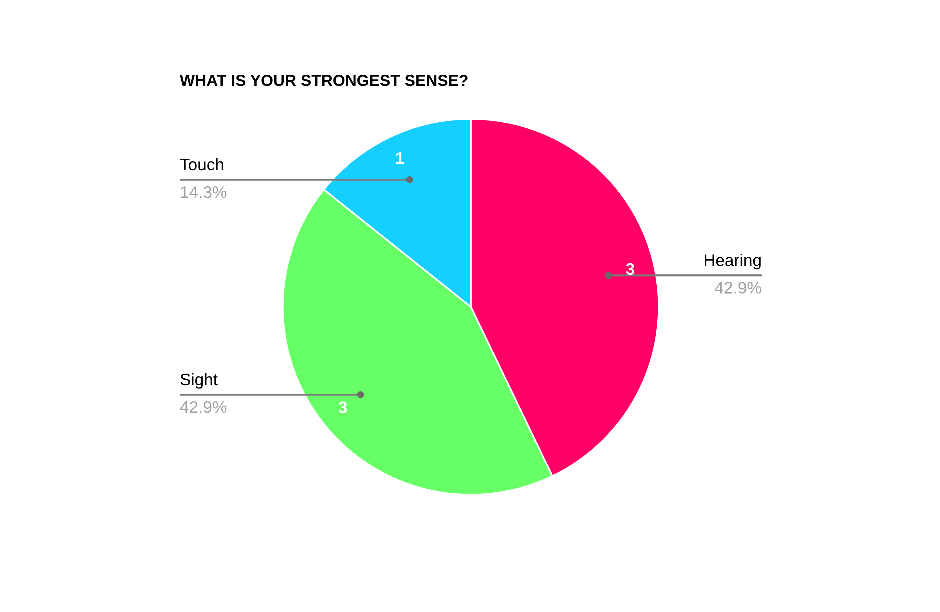 The image size is (940, 612). What do you see at coordinates (324, 80) in the screenshot?
I see `chart-title: WHAT IS YOUR STRONGEST SENSE?` at bounding box center [324, 80].